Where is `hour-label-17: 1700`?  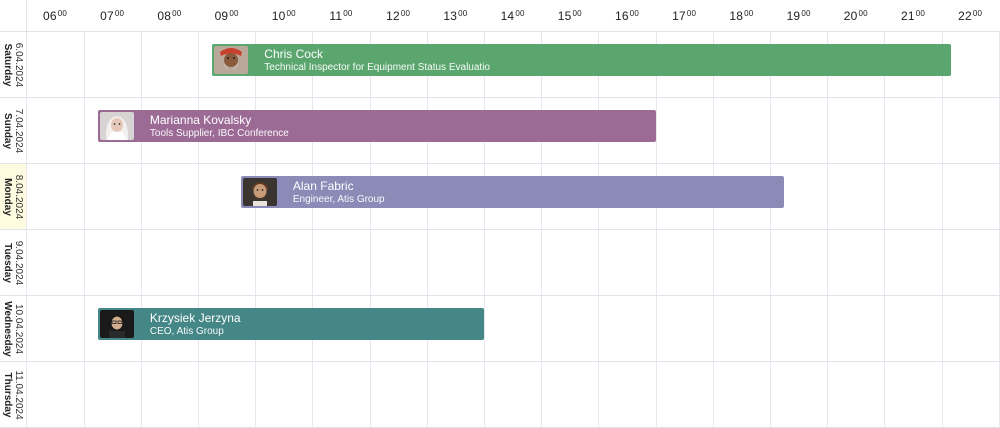
hour-label-17: 1700 is located at coordinates (684, 16).